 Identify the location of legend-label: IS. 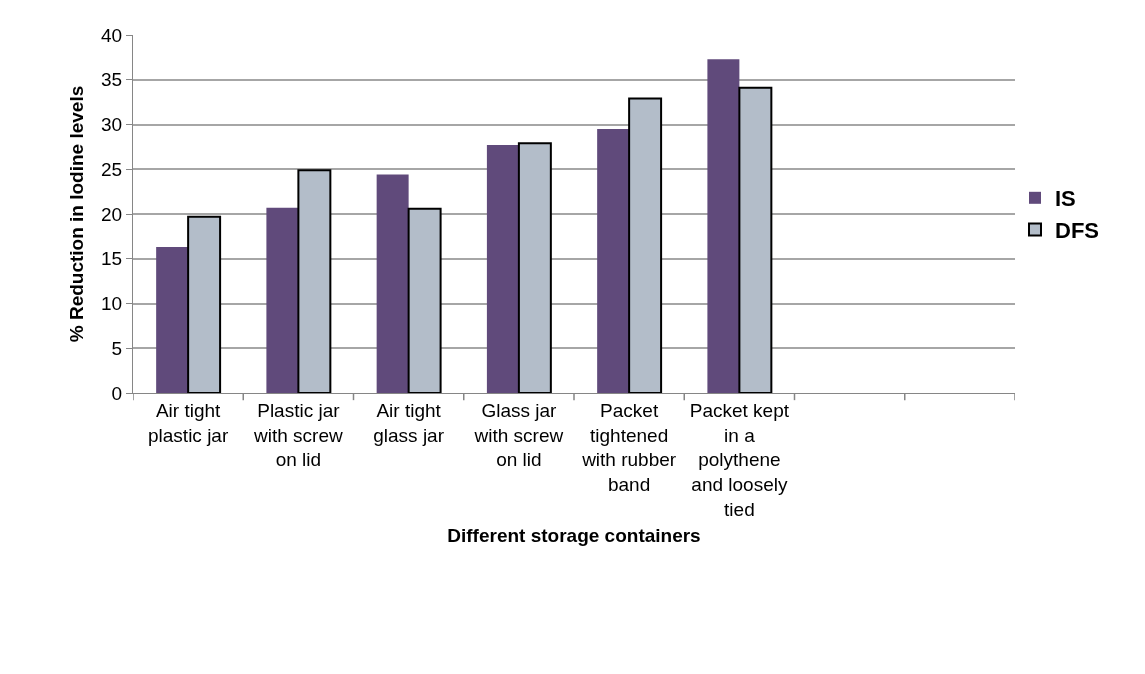
(1065, 199).